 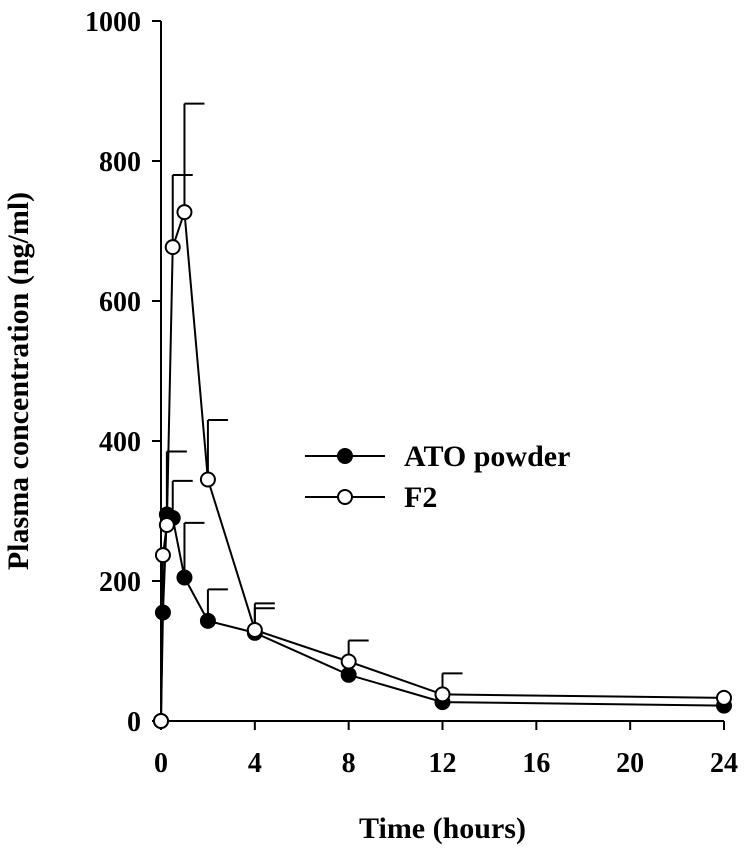 I want to click on x-tick-label: 0, so click(x=161, y=763).